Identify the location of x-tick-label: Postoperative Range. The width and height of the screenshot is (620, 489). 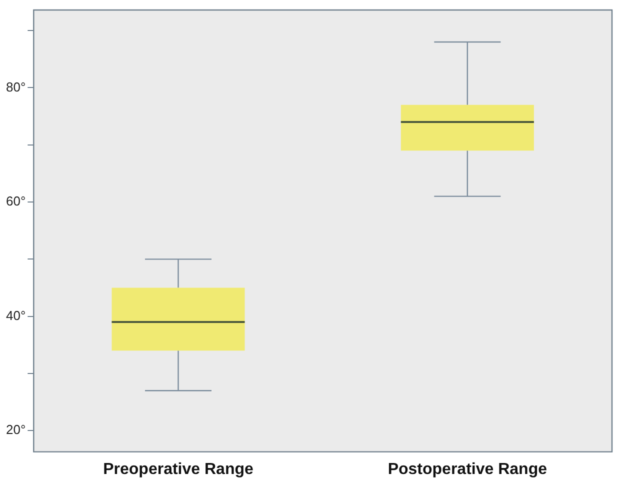
(468, 469).